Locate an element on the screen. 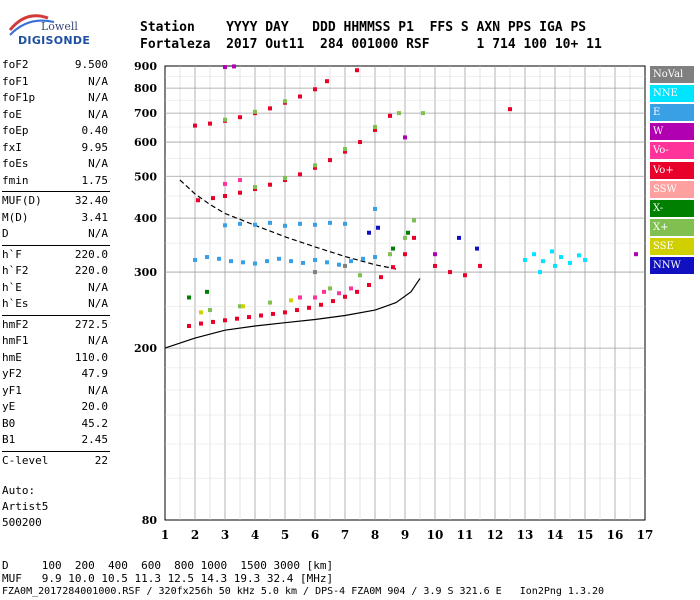  auto-label: Auto: is located at coordinates (19, 490).